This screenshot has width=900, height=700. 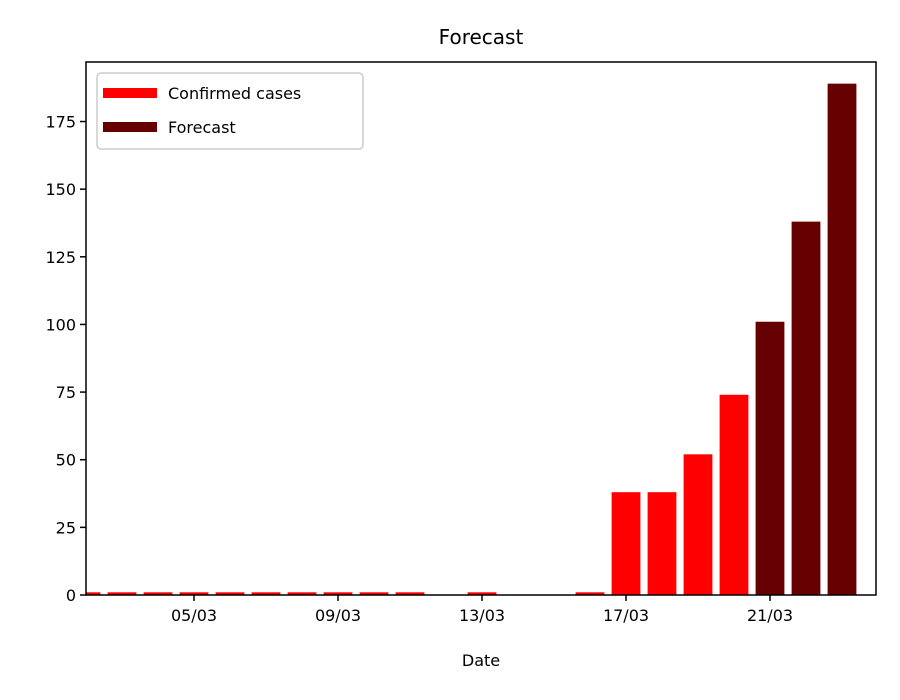 I want to click on x-tick-label: 21/03, so click(x=770, y=615).